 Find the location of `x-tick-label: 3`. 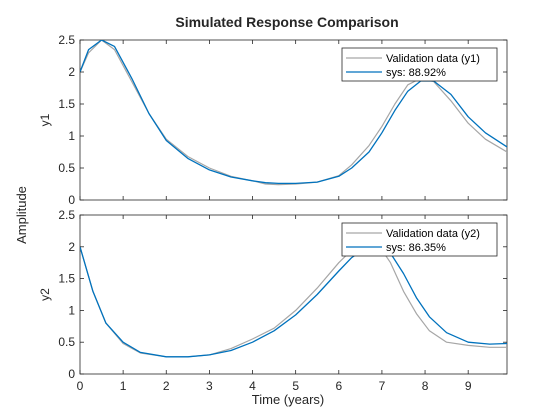

x-tick-label: 3 is located at coordinates (209, 386).